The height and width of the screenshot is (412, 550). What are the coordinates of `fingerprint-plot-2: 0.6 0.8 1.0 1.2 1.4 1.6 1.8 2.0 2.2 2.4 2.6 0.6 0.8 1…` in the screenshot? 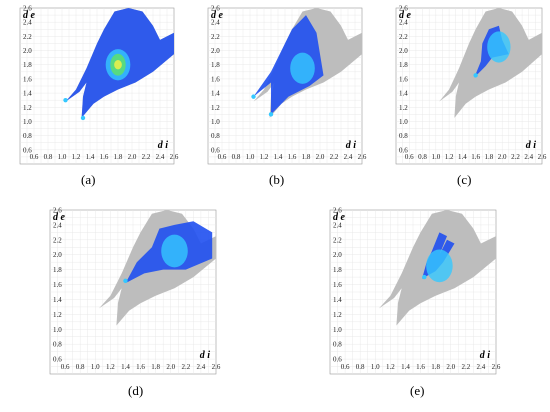 It's located at (287, 85).